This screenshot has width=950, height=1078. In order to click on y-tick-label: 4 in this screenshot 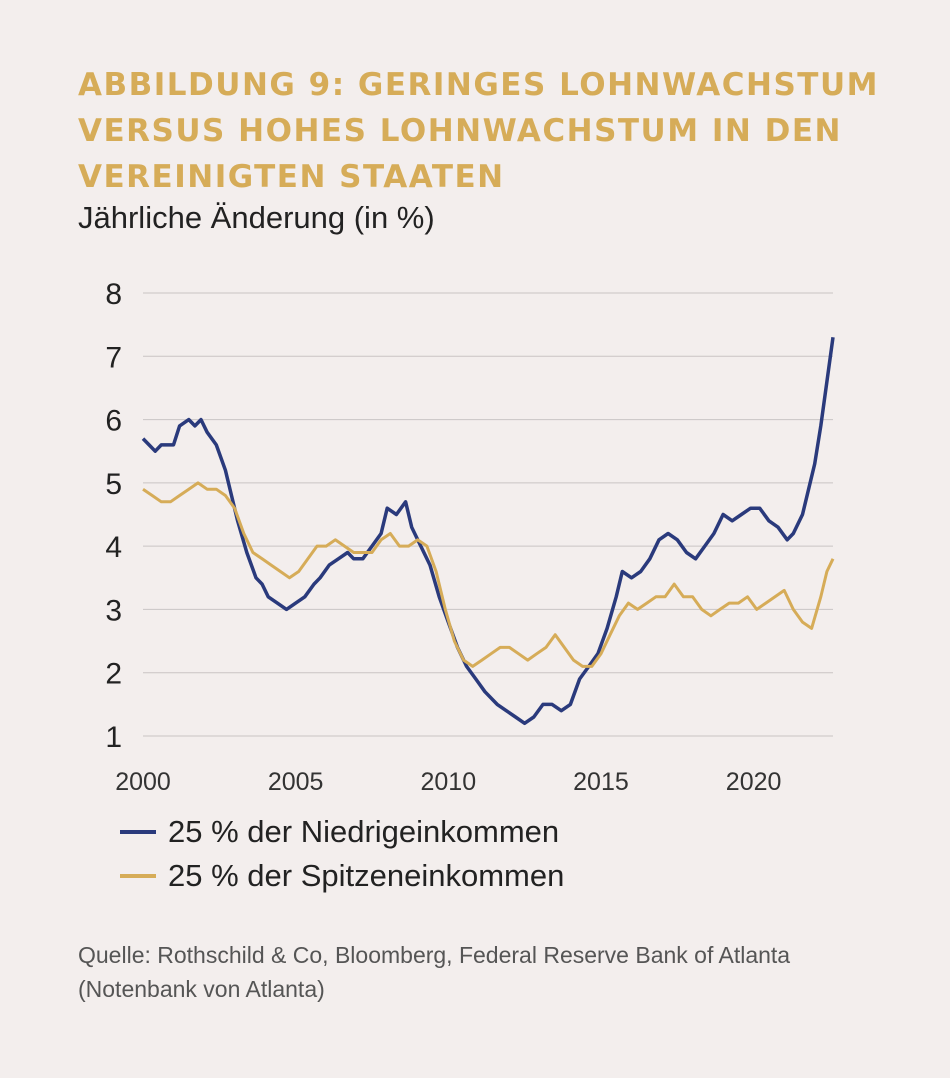, I will do `click(113, 547)`.